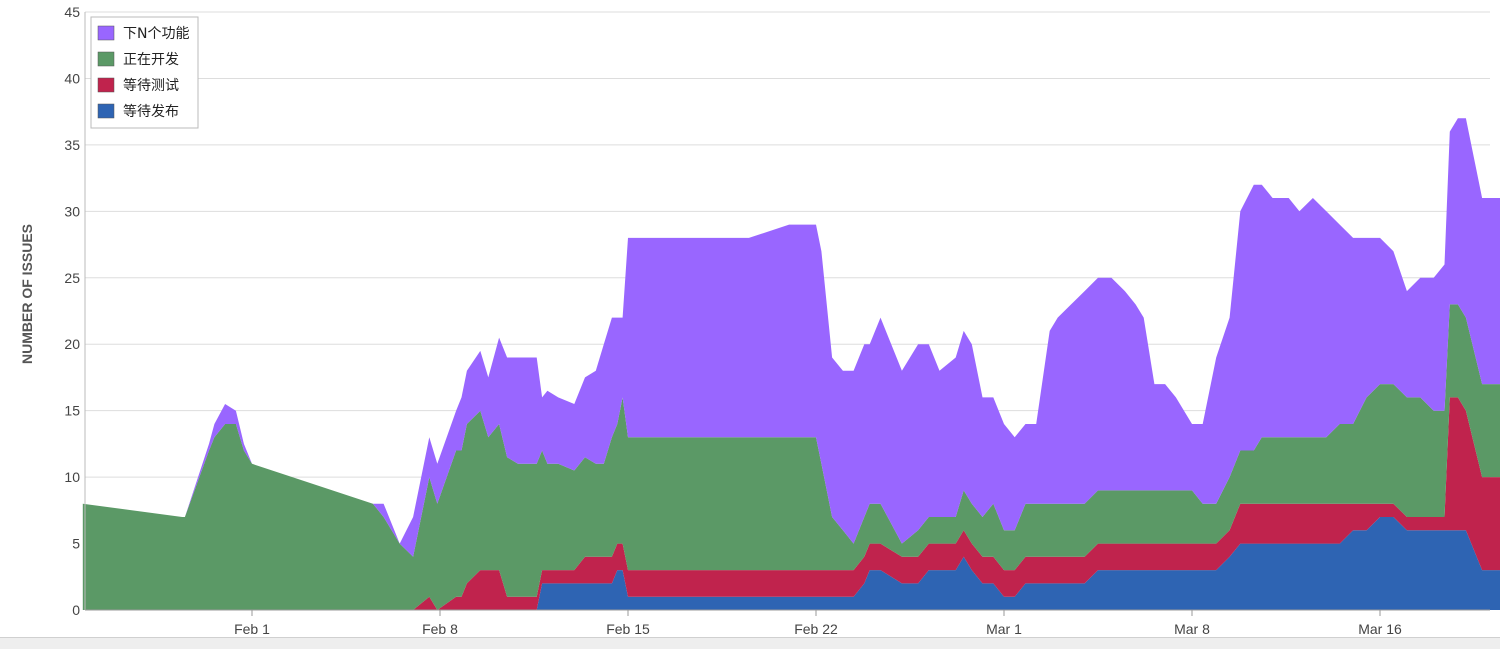 This screenshot has width=1500, height=649. I want to click on x-tick-labels: Feb 1 Feb 8 Feb 15 Feb 22 Mar 1 Mar 8 Mar 16, so click(818, 629).